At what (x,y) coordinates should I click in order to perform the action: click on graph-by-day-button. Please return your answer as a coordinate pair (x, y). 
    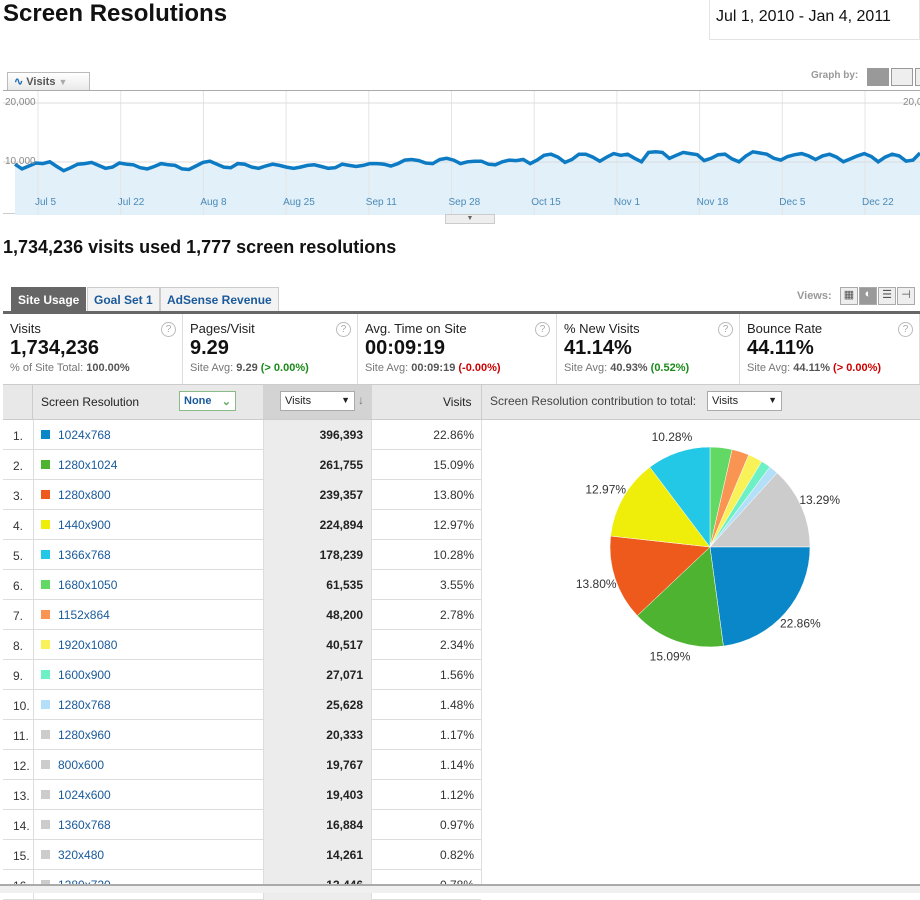
    Looking at the image, I should click on (878, 77).